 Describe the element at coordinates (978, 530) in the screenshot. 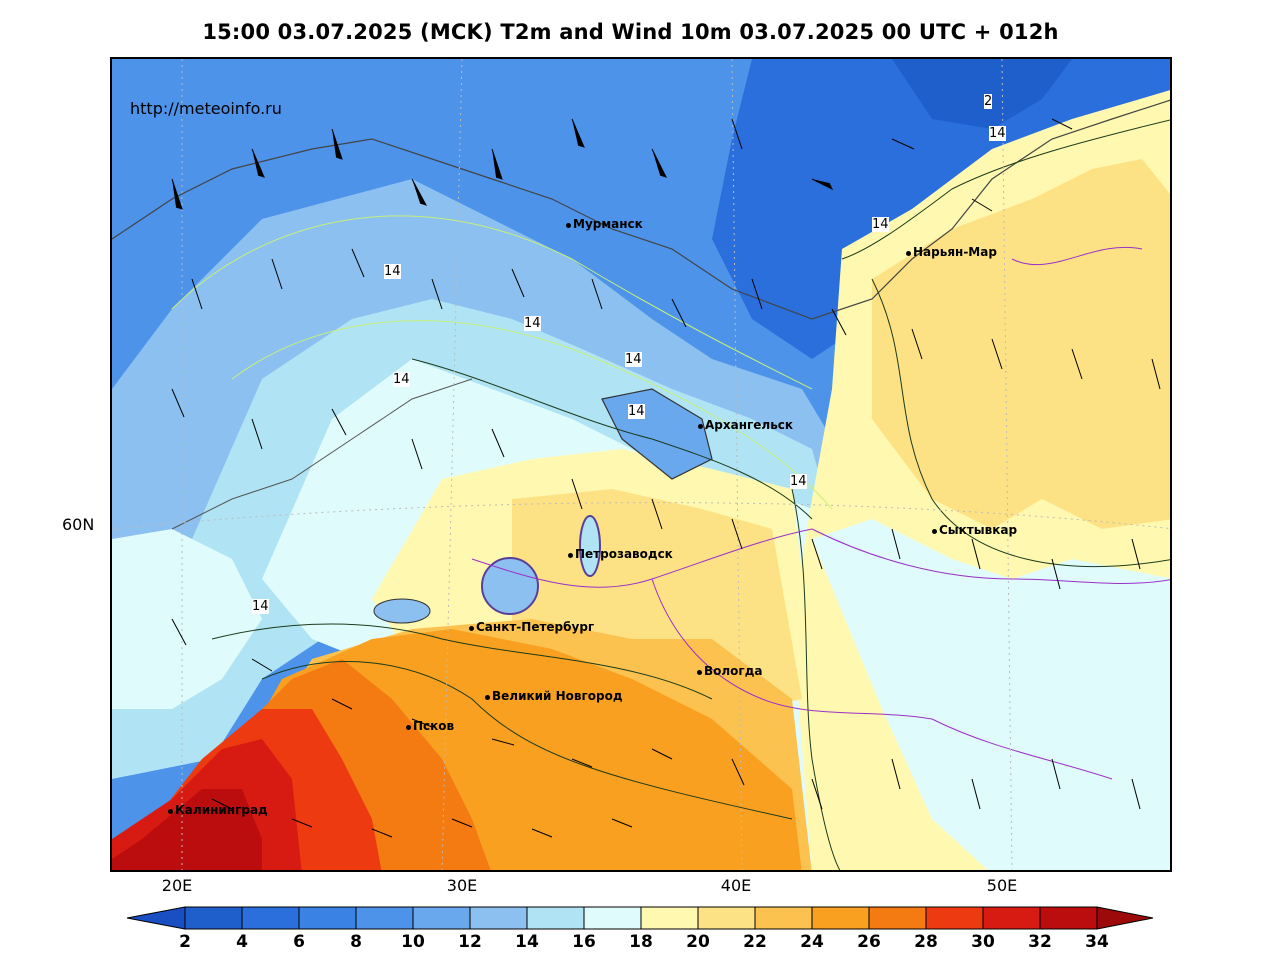

I see `city-label: Сыктывкар` at that location.